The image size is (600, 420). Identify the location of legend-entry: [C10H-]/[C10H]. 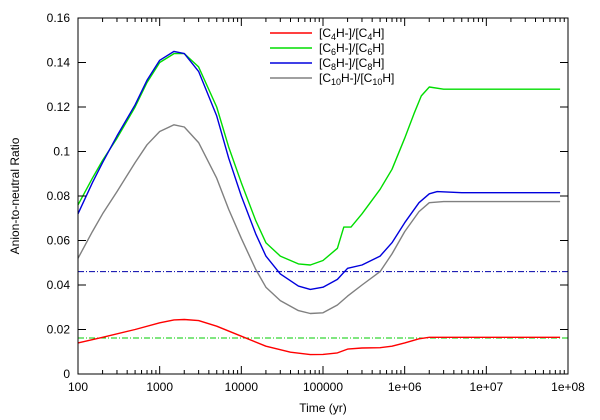
(356, 79).